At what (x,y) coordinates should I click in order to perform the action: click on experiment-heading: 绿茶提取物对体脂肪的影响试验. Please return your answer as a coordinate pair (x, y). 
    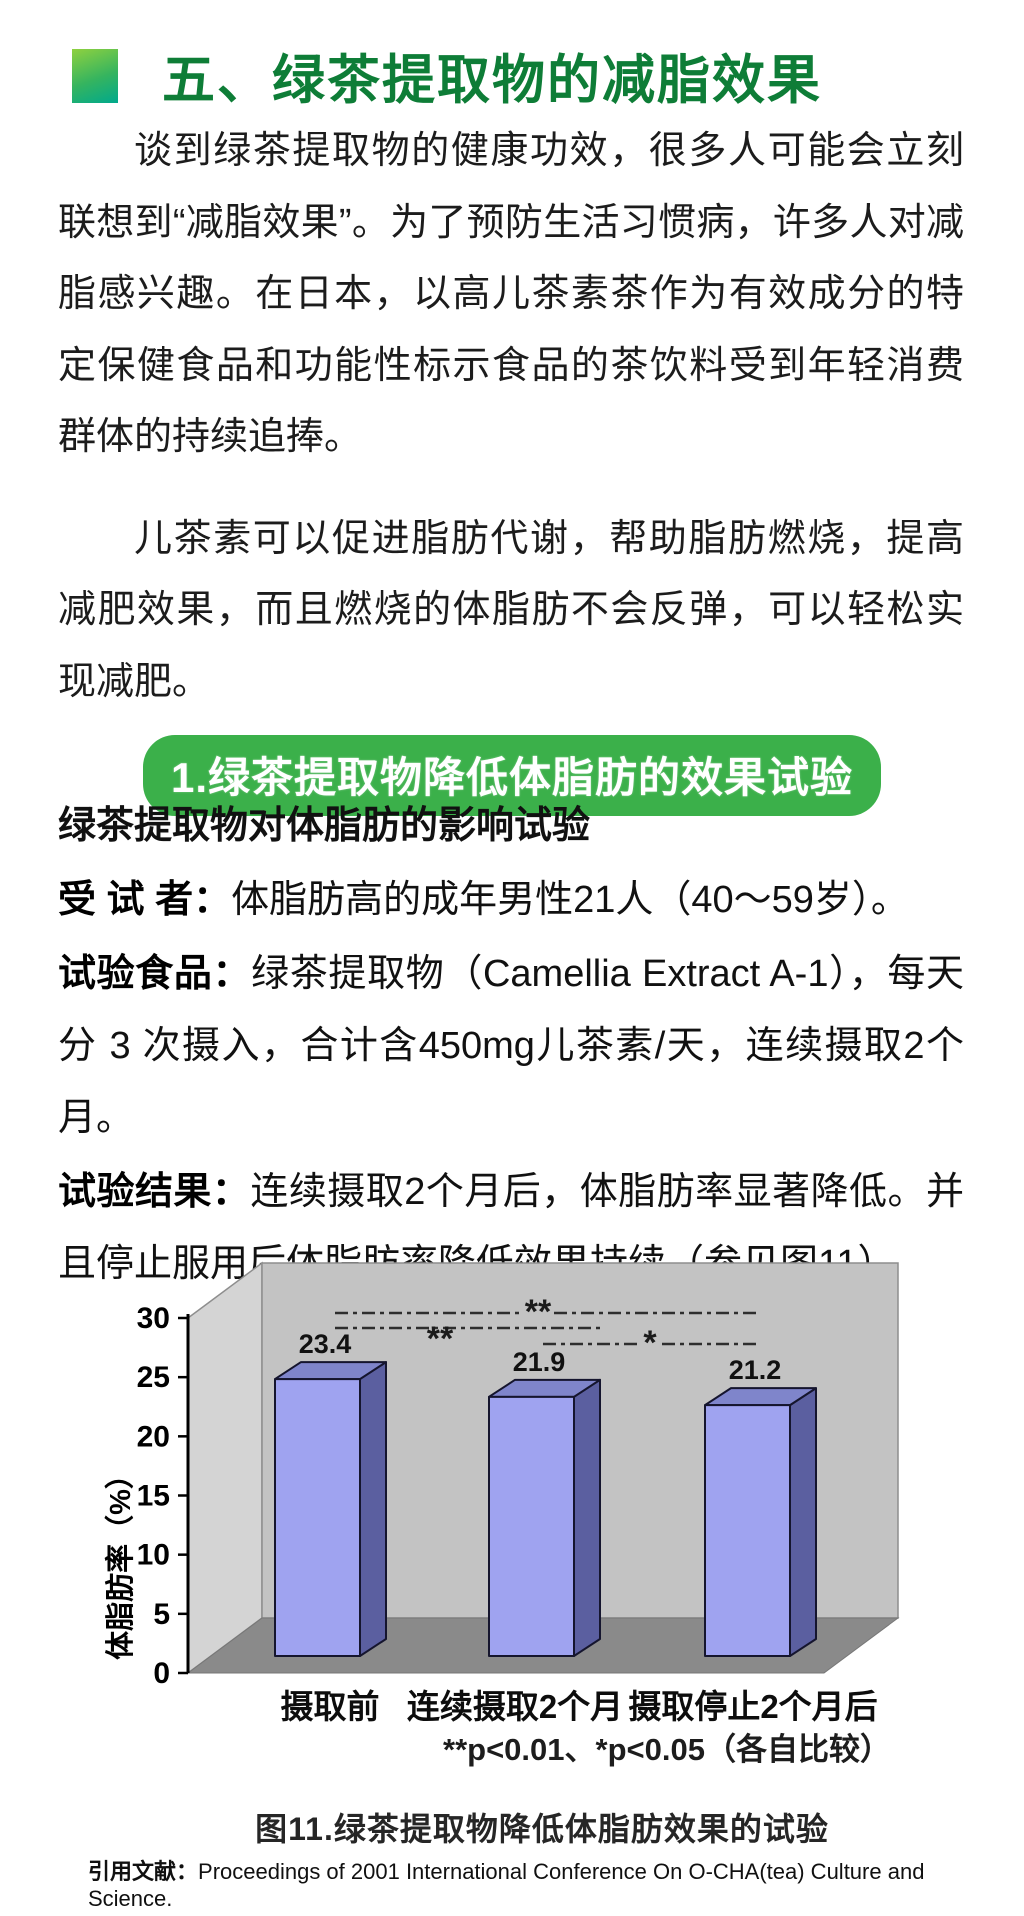
    Looking at the image, I should click on (324, 826).